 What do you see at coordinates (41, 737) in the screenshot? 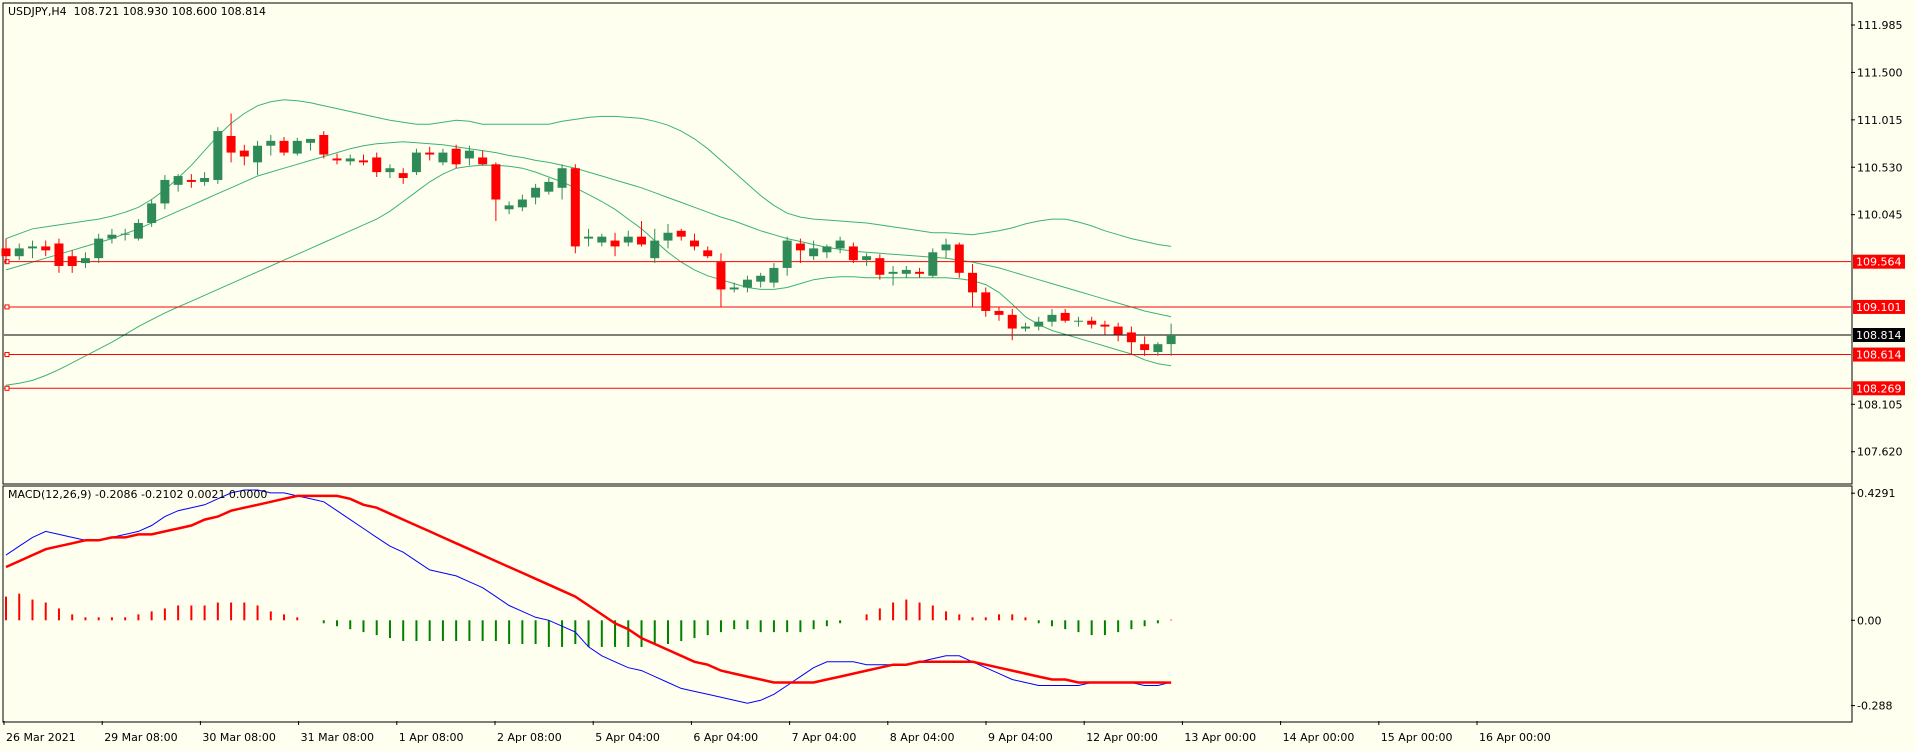
I see `time-tick-label: 26 Mar 2021` at bounding box center [41, 737].